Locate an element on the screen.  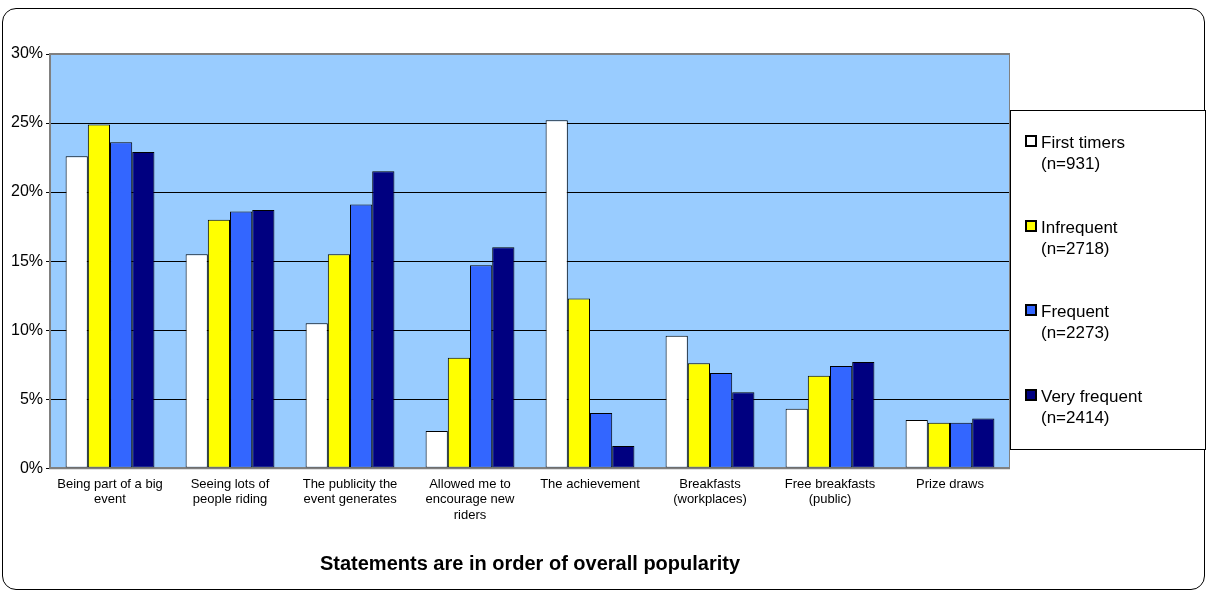
x-tick-label: Free breakfasts (public) is located at coordinates (830, 491).